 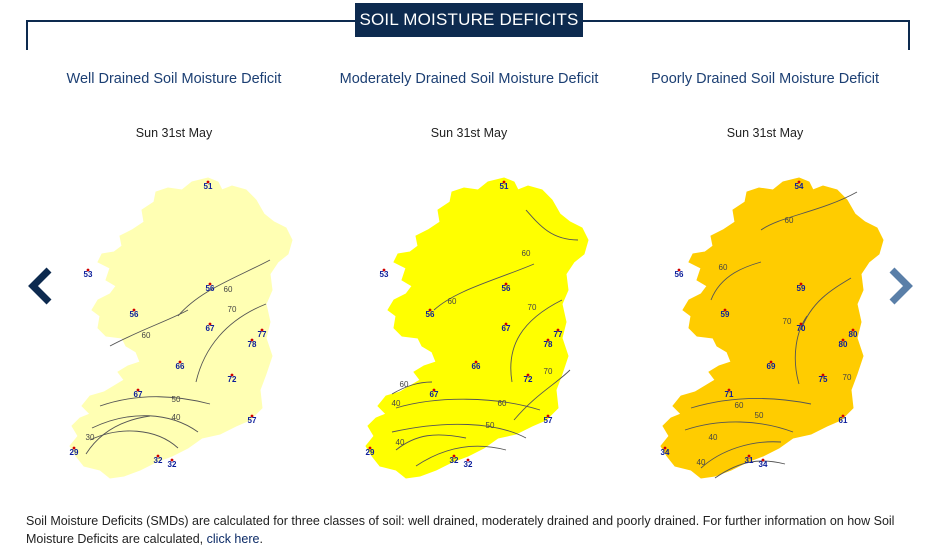 What do you see at coordinates (261, 539) in the screenshot?
I see `footer-end: .` at bounding box center [261, 539].